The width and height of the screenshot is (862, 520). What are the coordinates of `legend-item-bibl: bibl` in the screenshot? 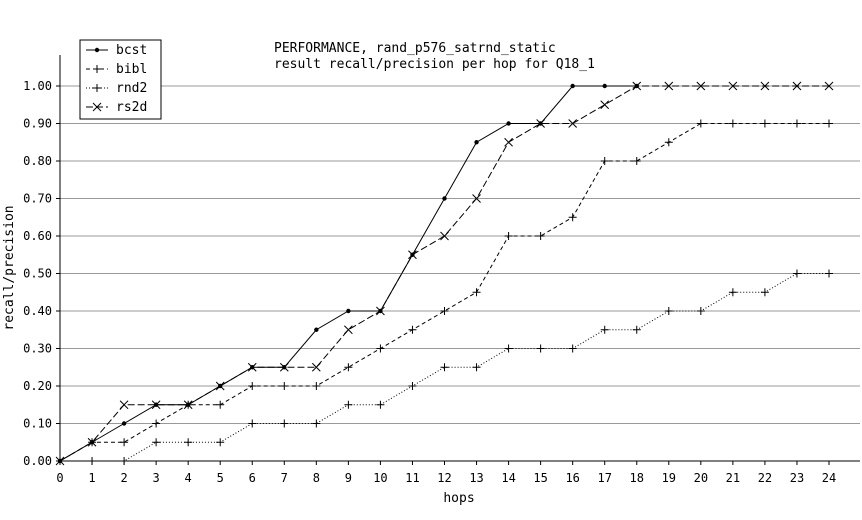 It's located at (116, 69).